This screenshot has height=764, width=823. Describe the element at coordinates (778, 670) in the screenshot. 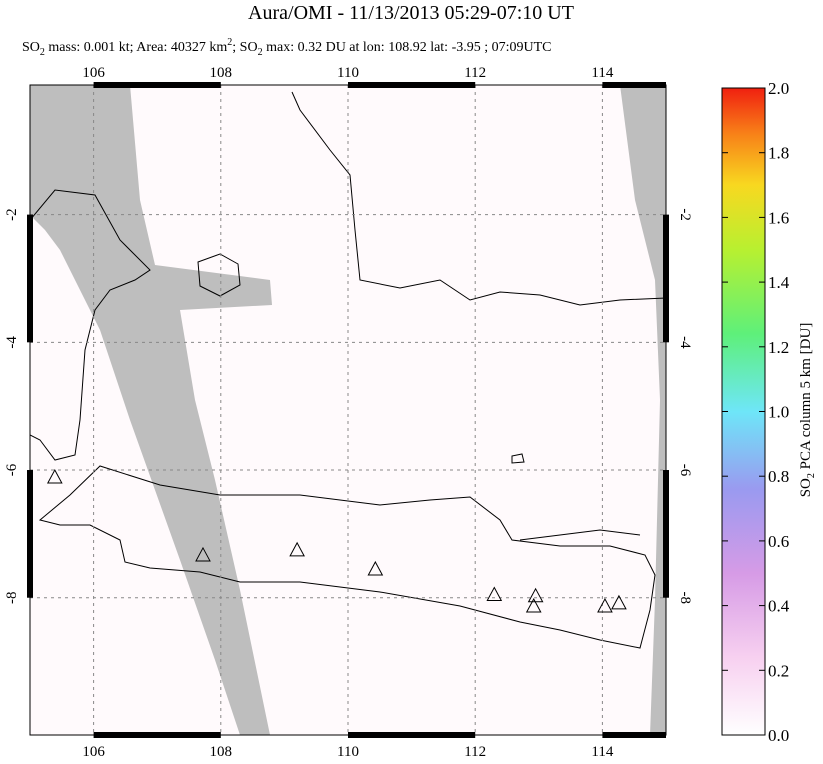

I see `colorbar-tick-label: 0.2` at that location.